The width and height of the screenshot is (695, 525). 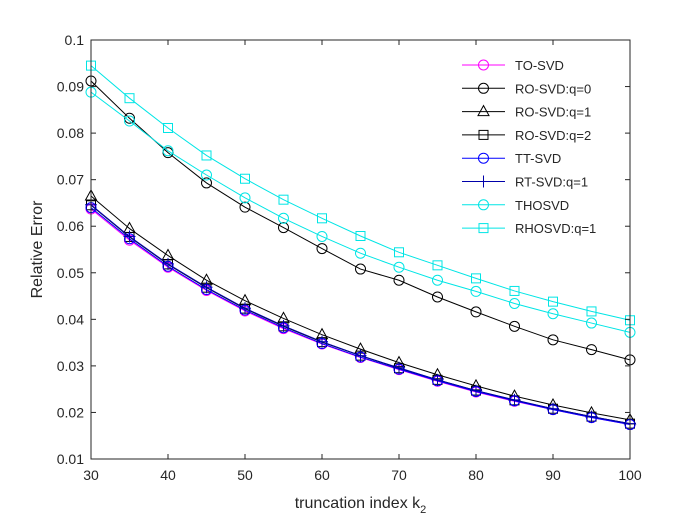 What do you see at coordinates (358, 503) in the screenshot?
I see `x-axis-label-text: truncation index k` at bounding box center [358, 503].